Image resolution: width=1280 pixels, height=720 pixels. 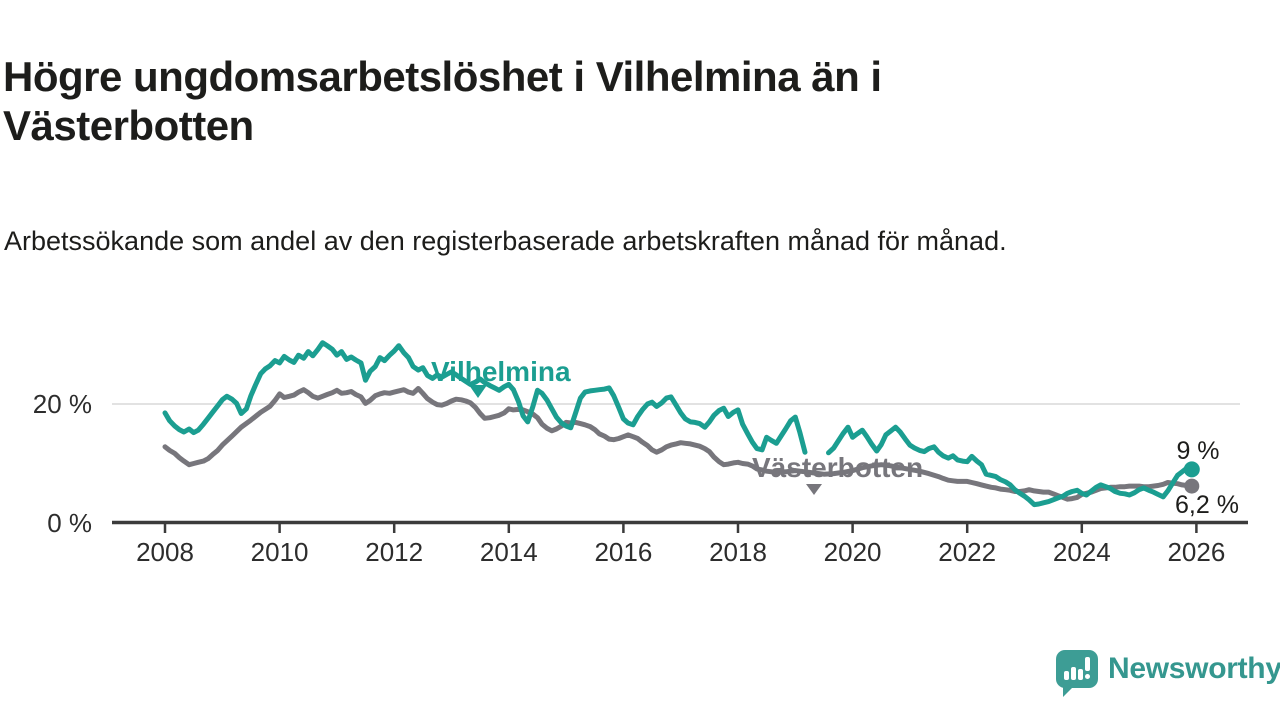 I want to click on x-tick-label: 2020, so click(x=852, y=552).